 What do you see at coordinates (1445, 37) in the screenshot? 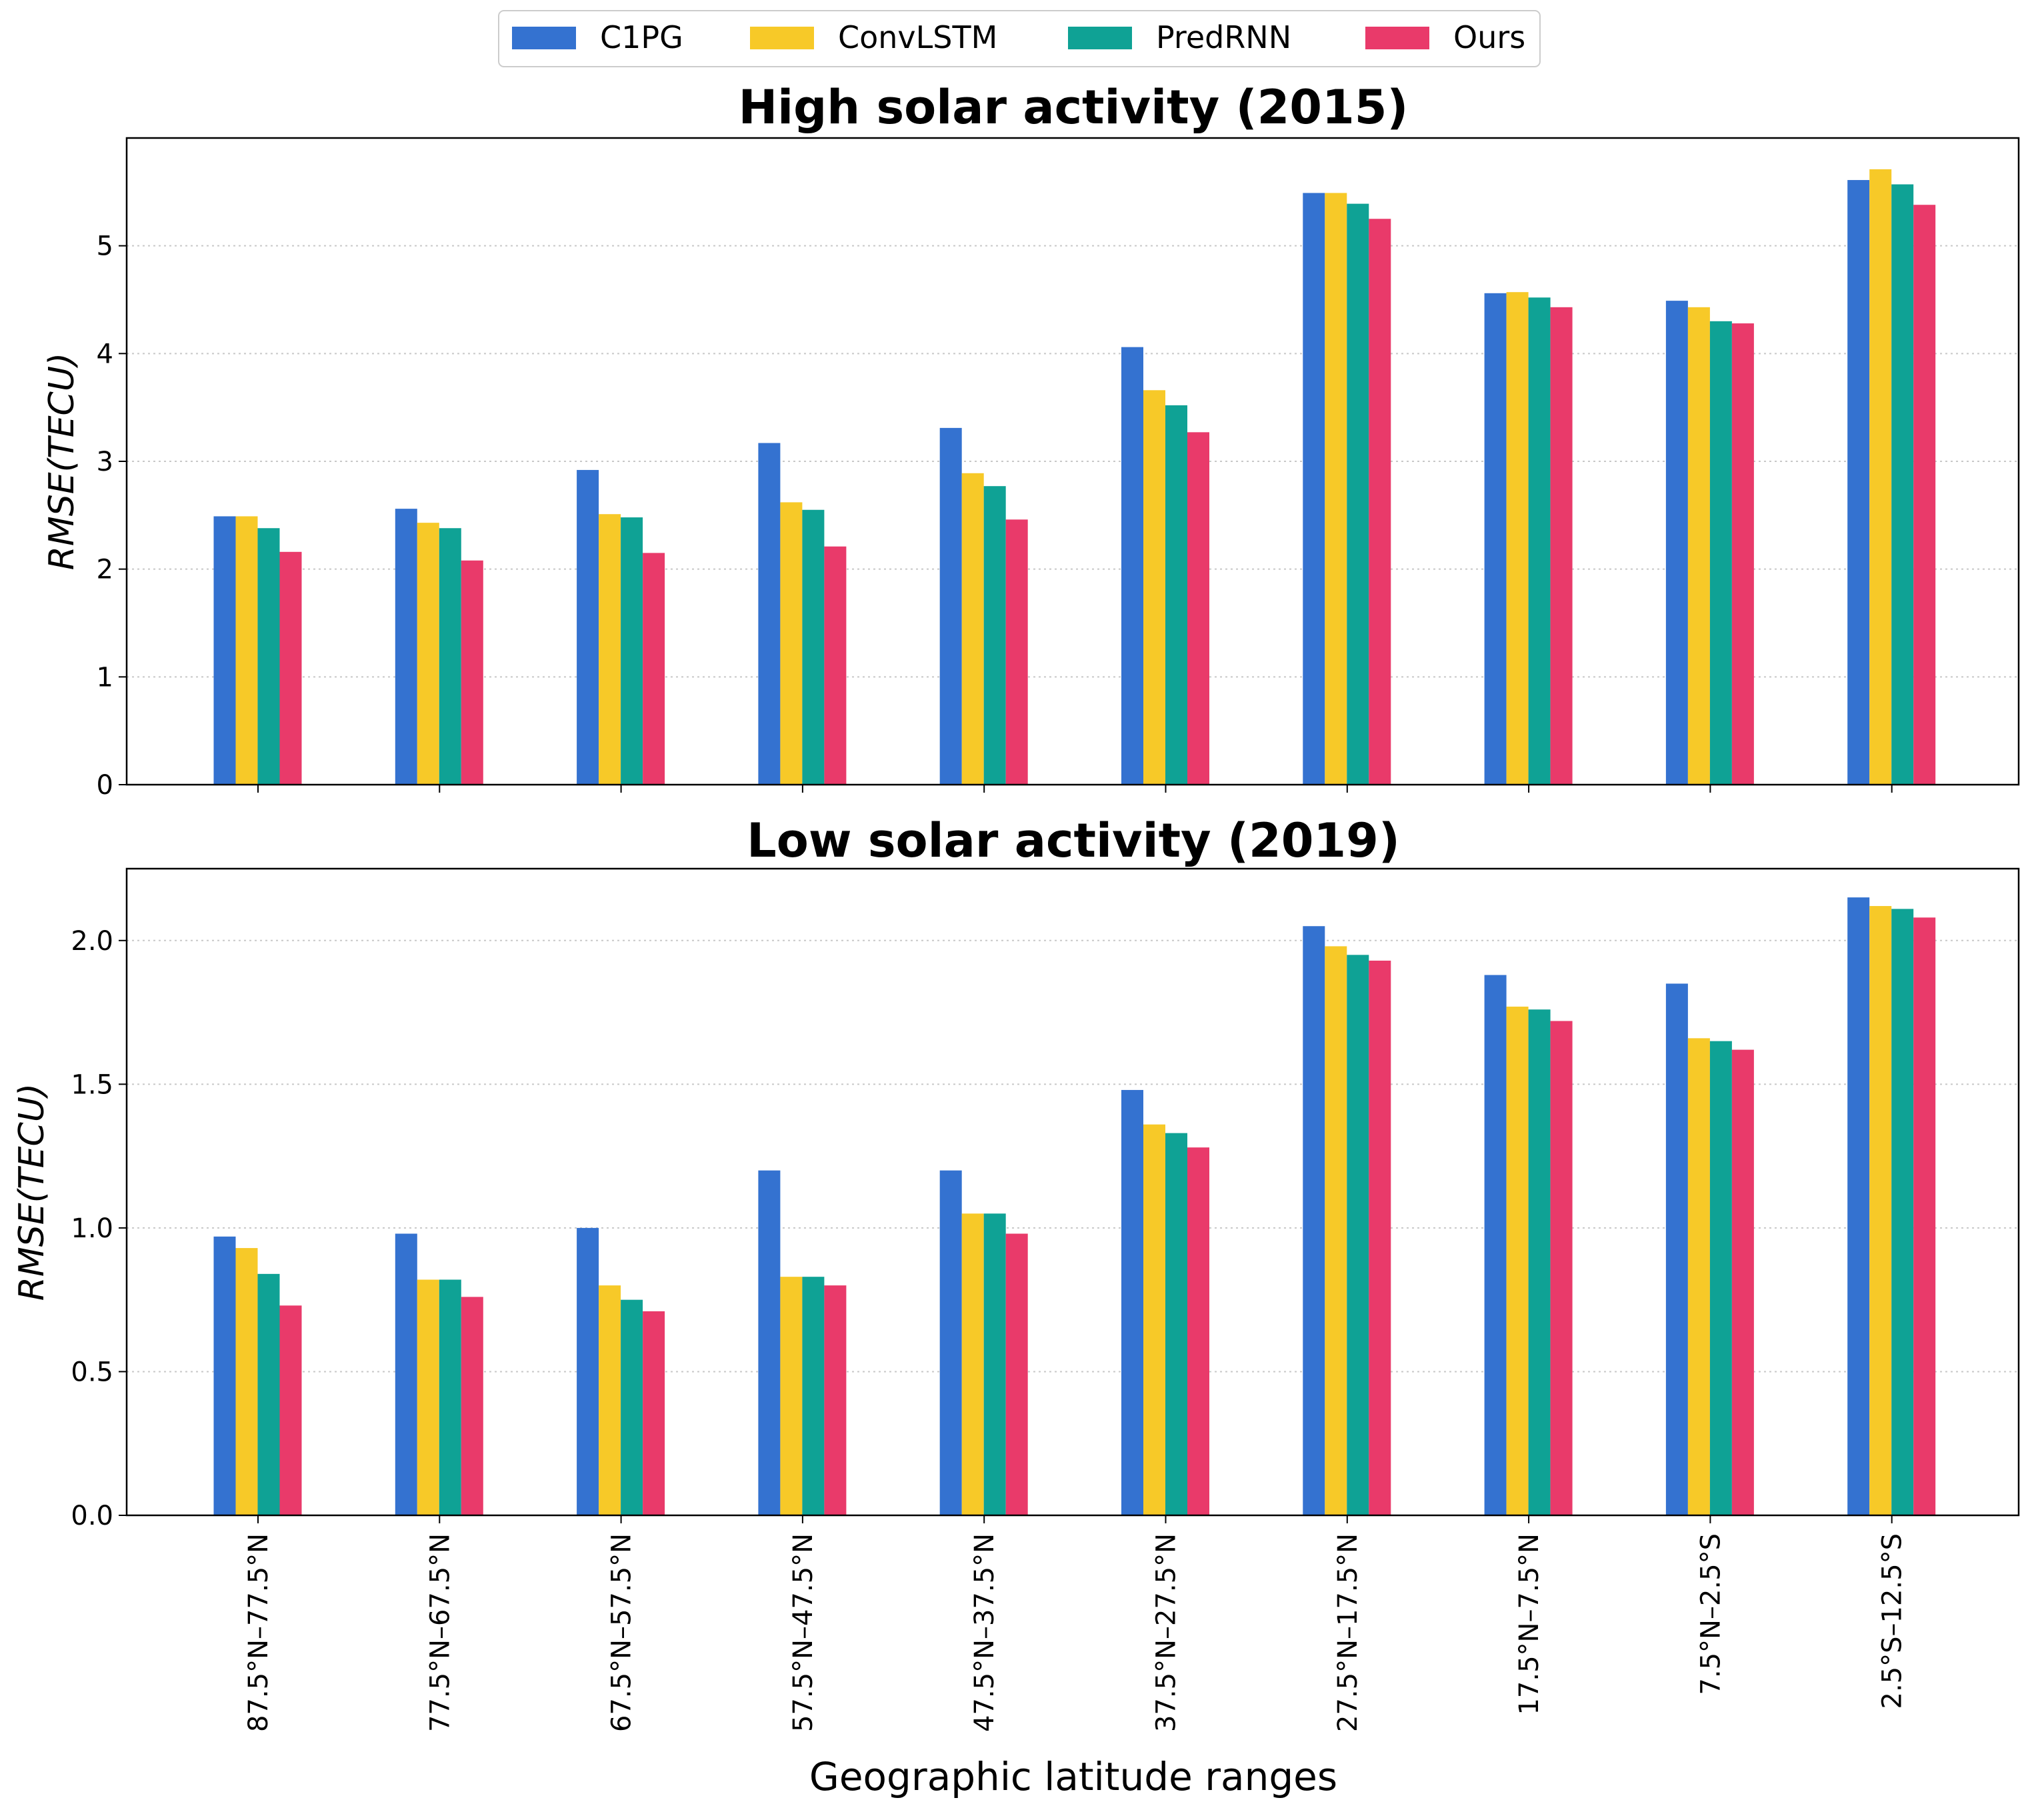
I see `legend-item-ours: Ours` at bounding box center [1445, 37].